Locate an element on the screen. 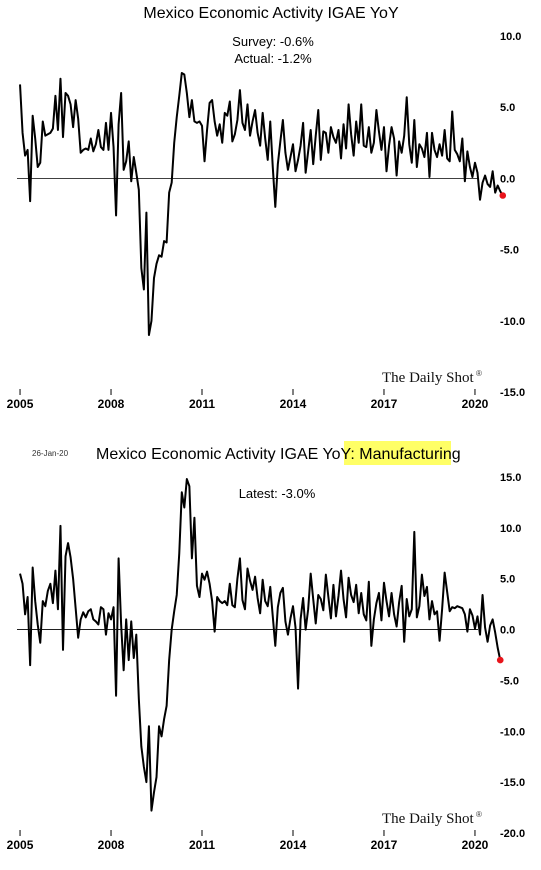 Image resolution: width=541 pixels, height=870 pixels. chart-1-branding: The Daily Shot ® is located at coordinates (432, 377).